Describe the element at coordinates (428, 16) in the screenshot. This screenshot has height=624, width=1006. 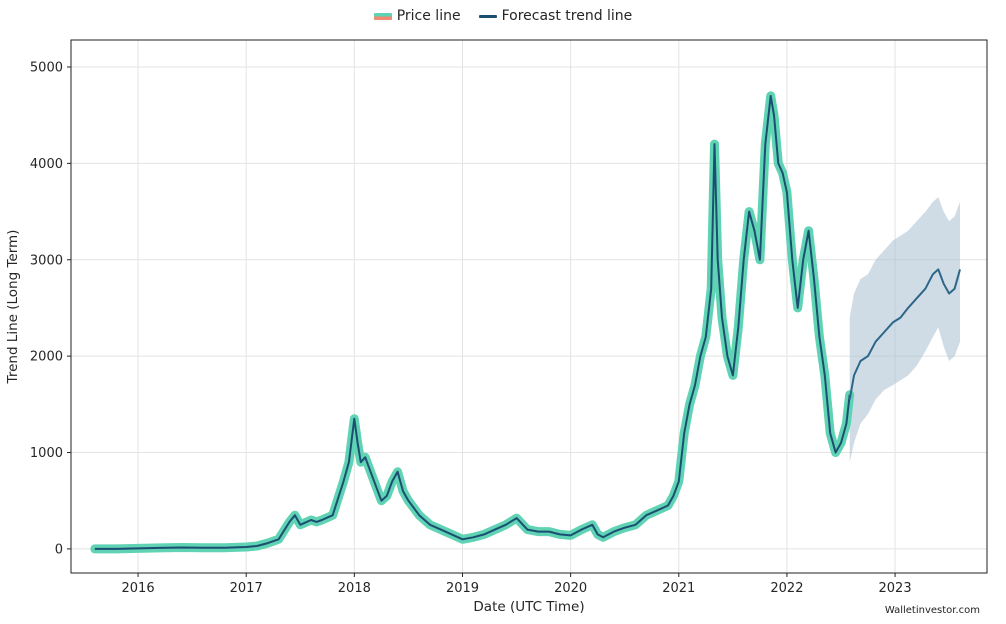
I see `legend-label-price: Price line` at that location.